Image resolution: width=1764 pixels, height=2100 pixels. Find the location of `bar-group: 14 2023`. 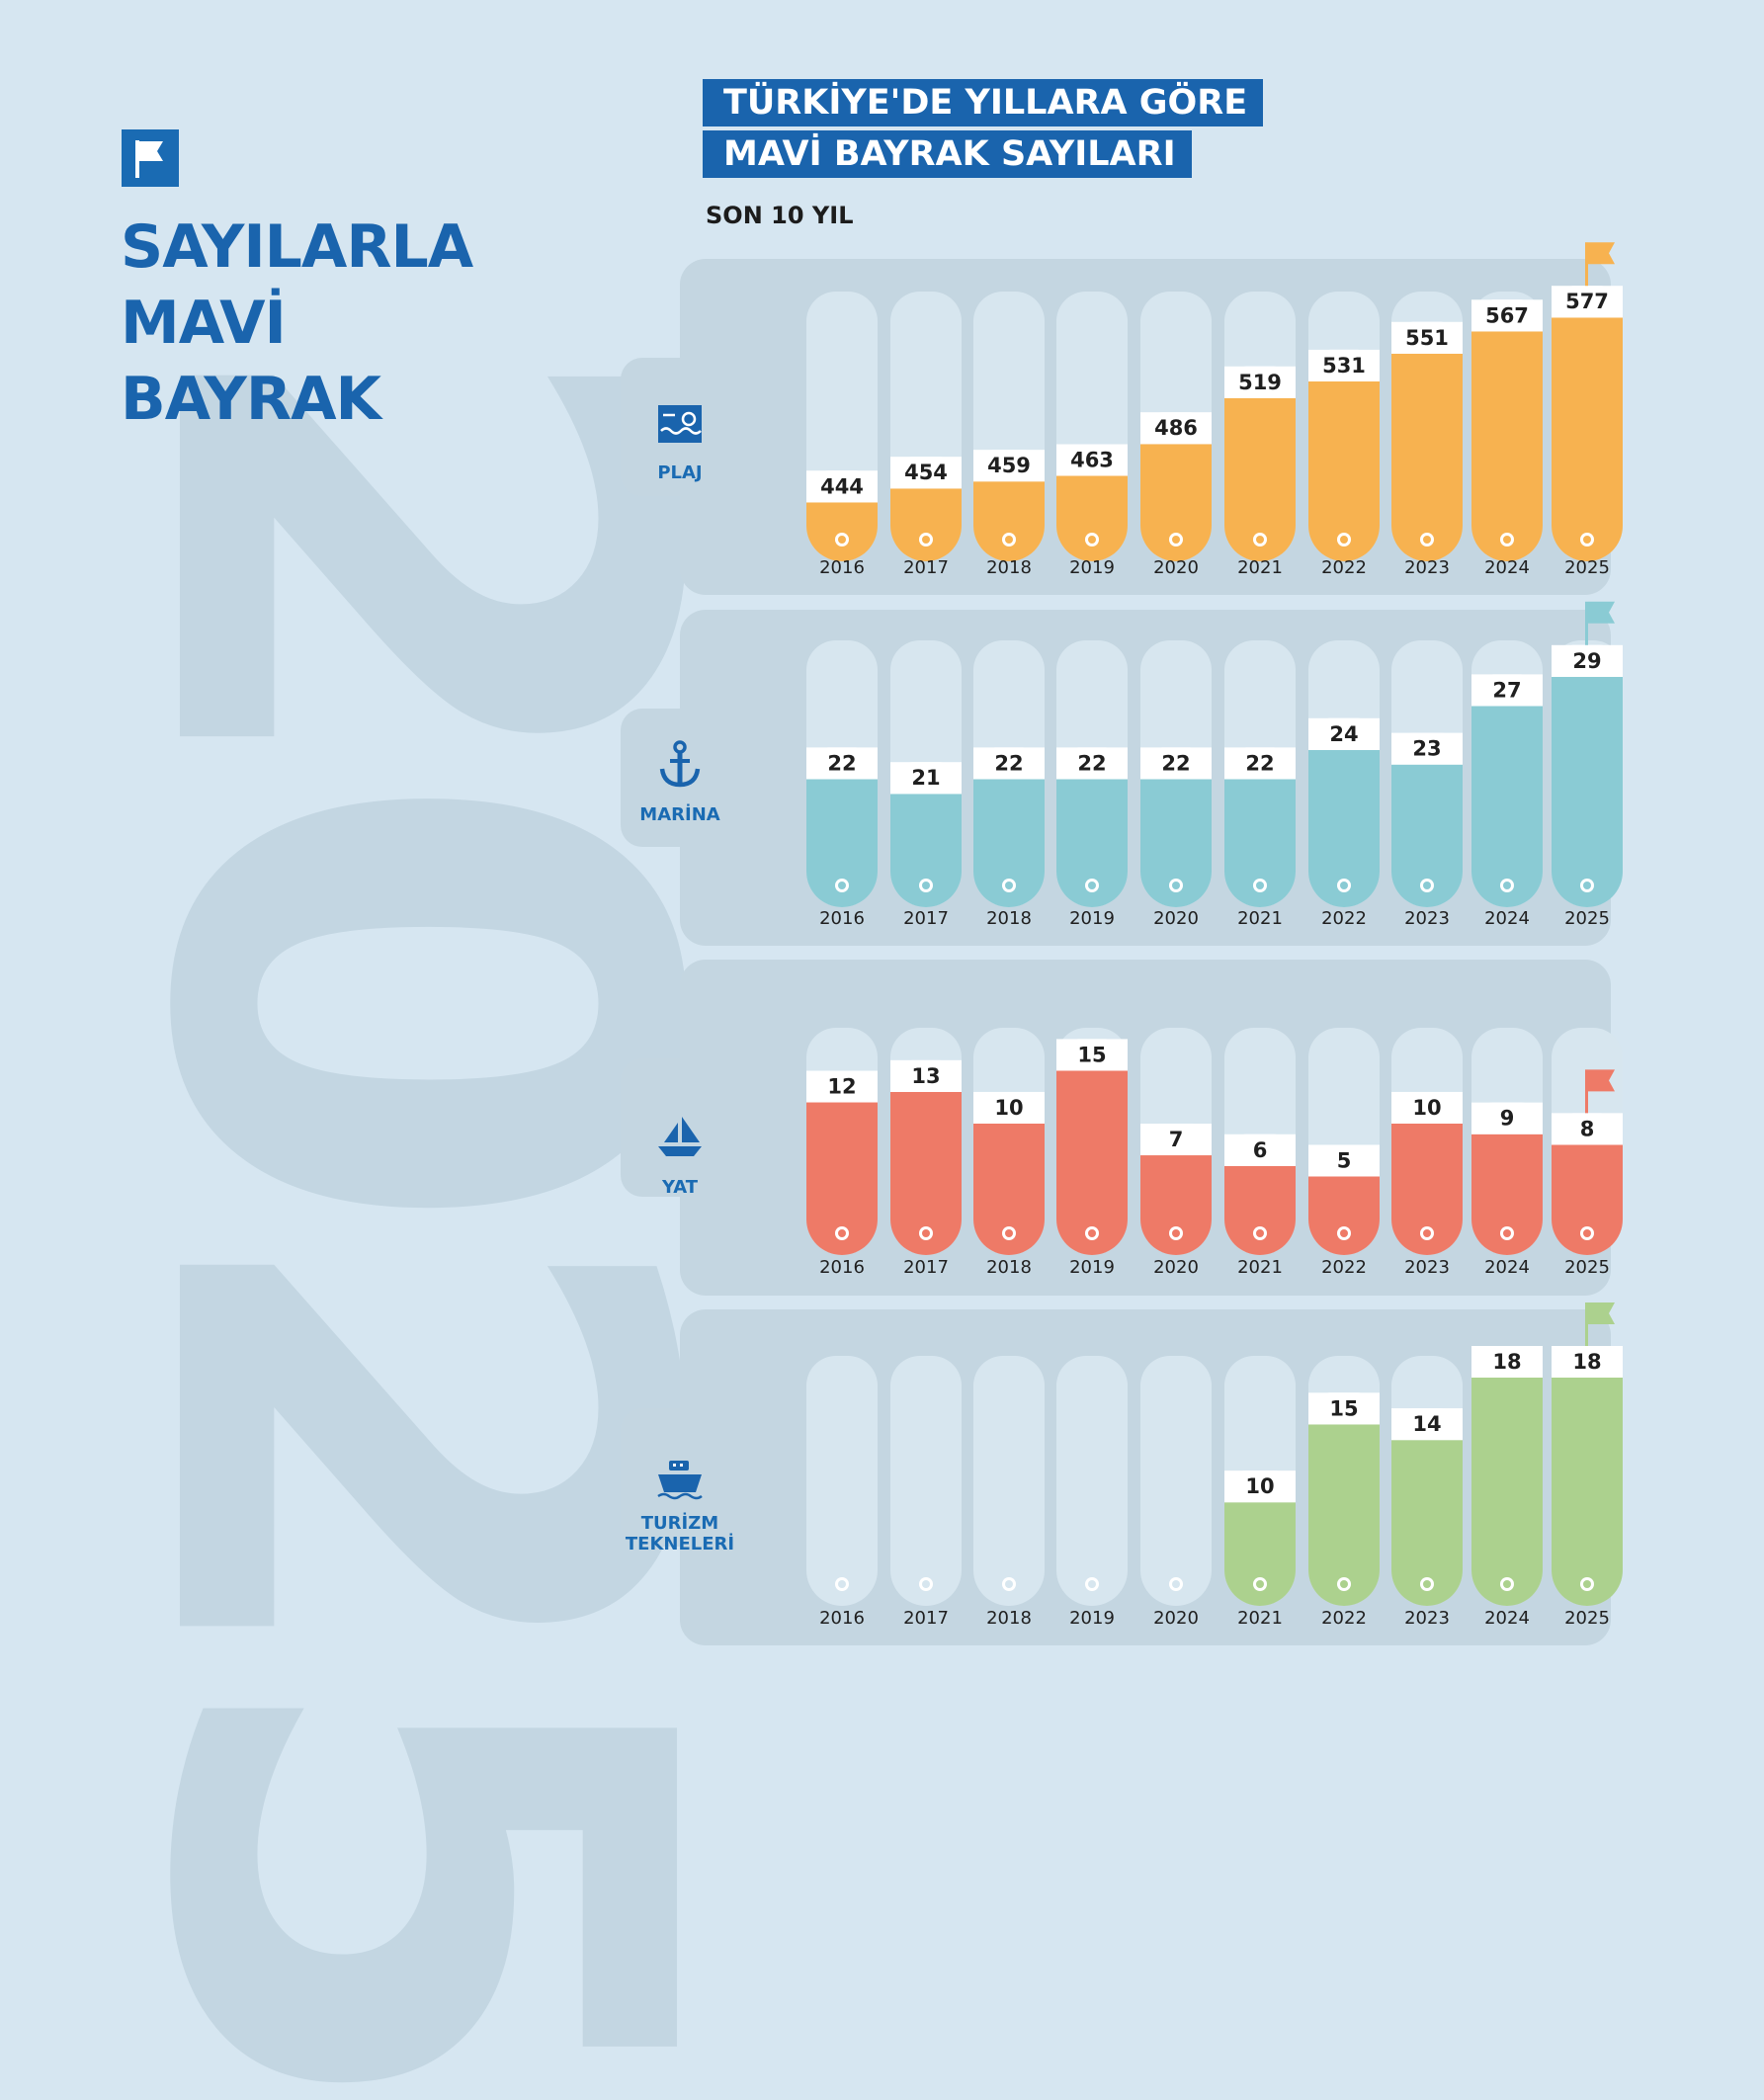

bar-group: 14 2023 is located at coordinates (1427, 1492).